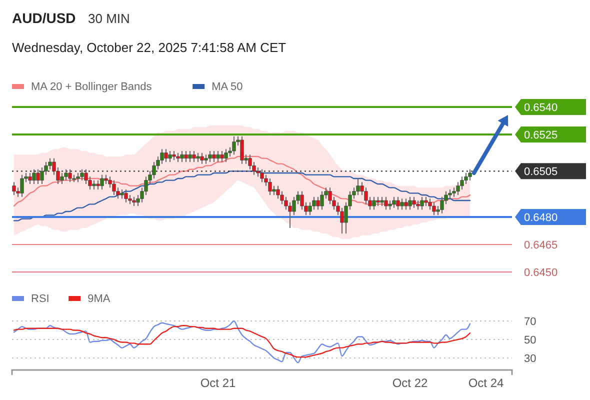 This screenshot has width=590, height=400. Describe the element at coordinates (530, 340) in the screenshot. I see `y-tick-label: 50` at that location.